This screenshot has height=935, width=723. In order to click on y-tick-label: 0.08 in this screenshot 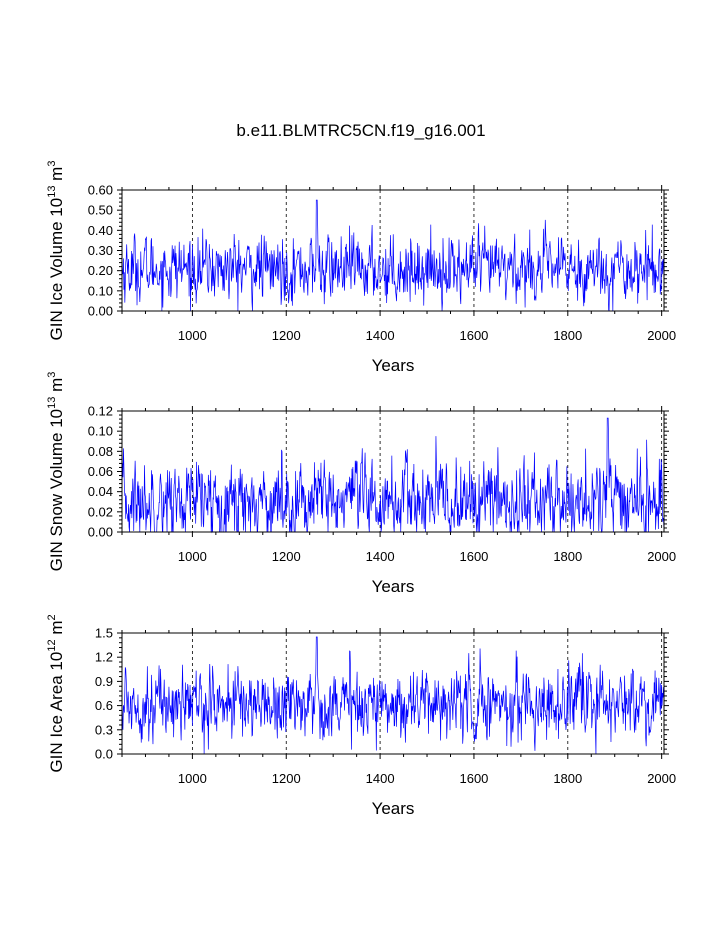, I will do `click(100, 451)`.